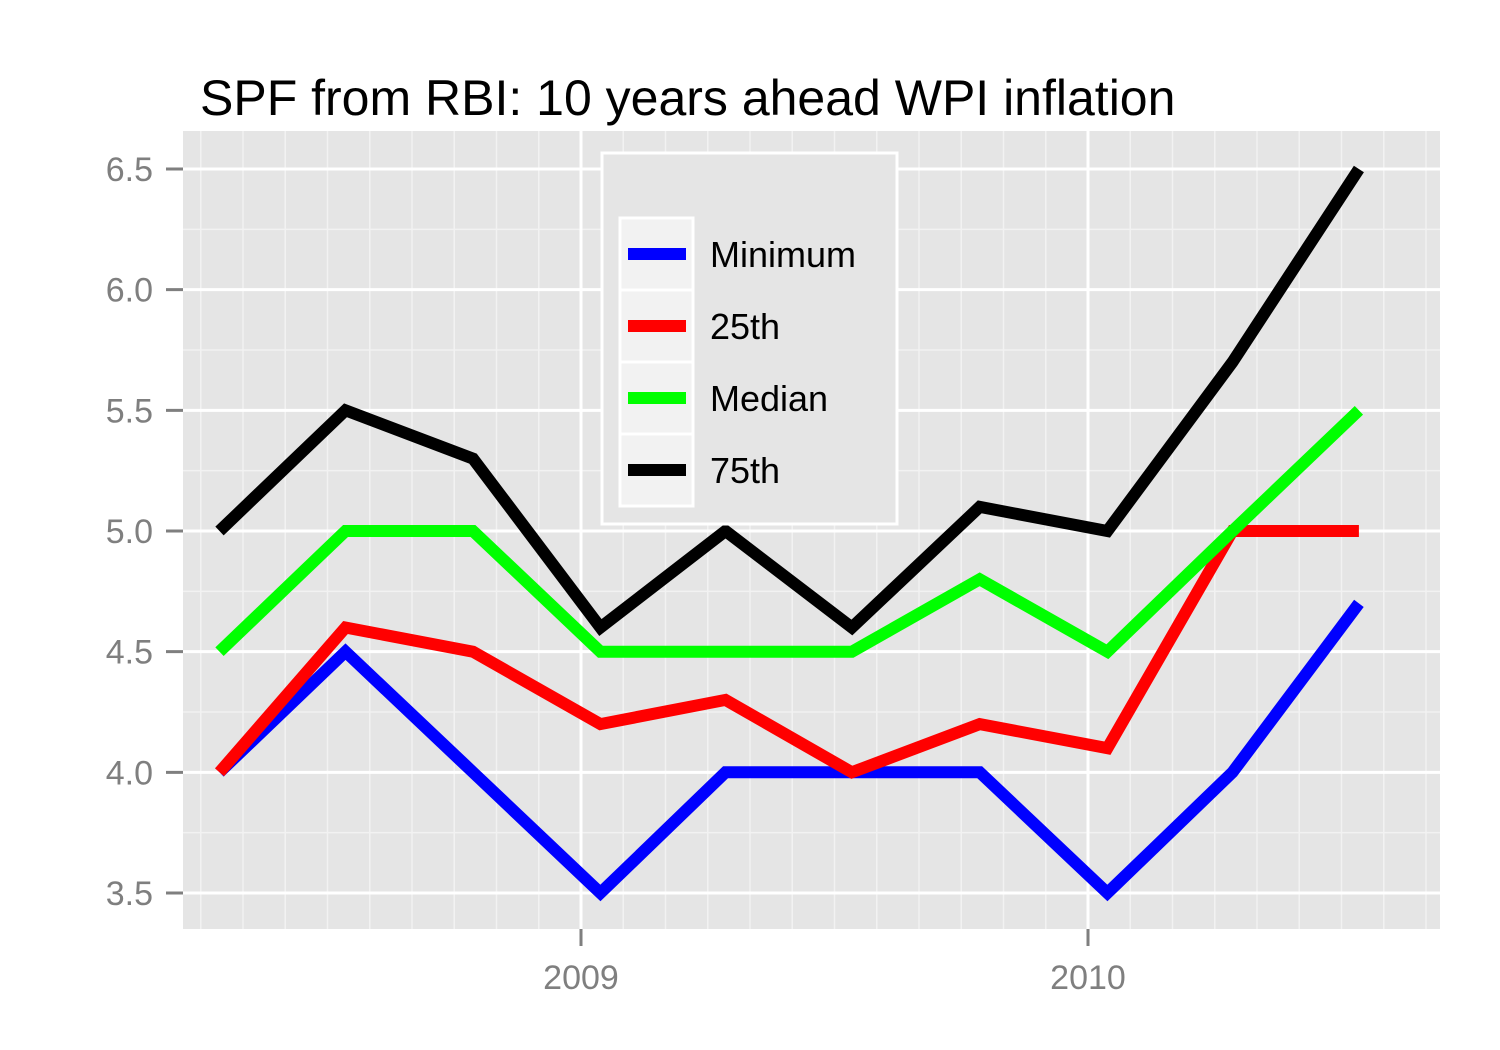 The height and width of the screenshot is (1050, 1500). I want to click on legend-label-minimum: Minimum, so click(783, 254).